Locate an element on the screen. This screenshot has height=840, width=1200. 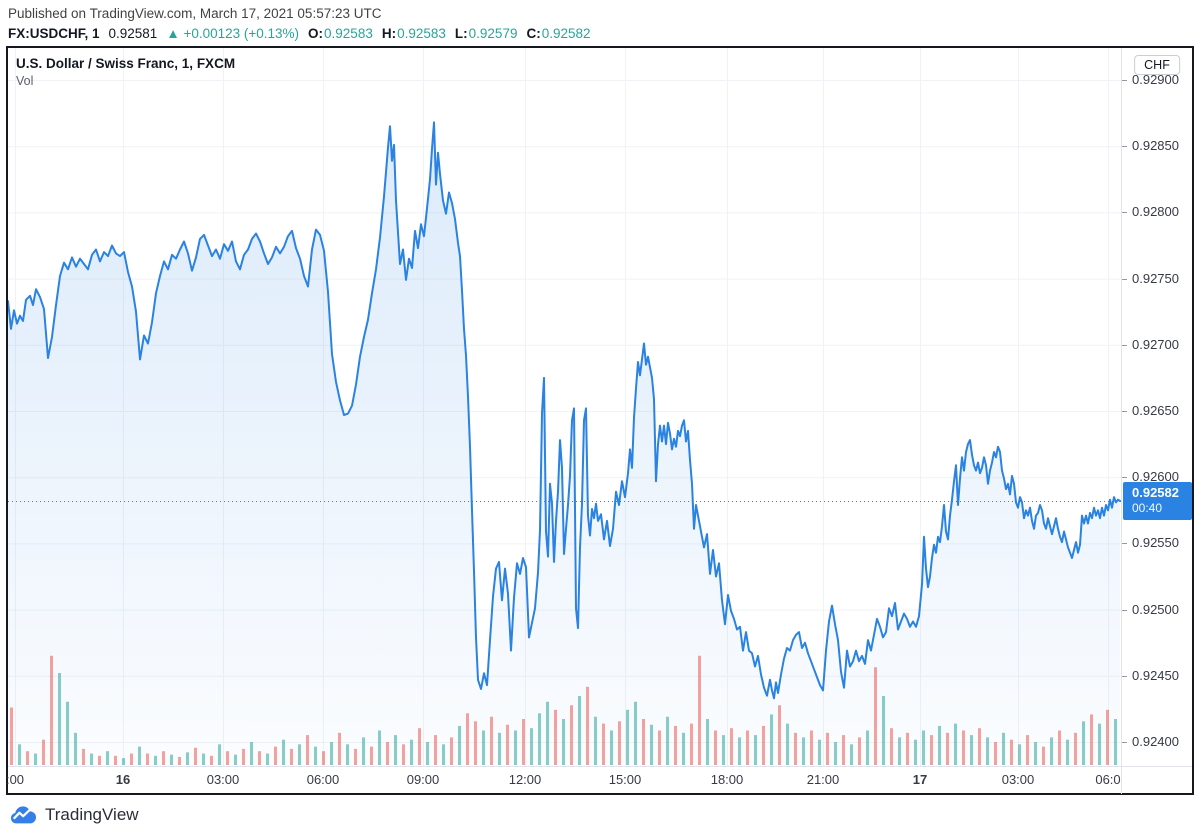
currency-button: CHF is located at coordinates (1157, 65).